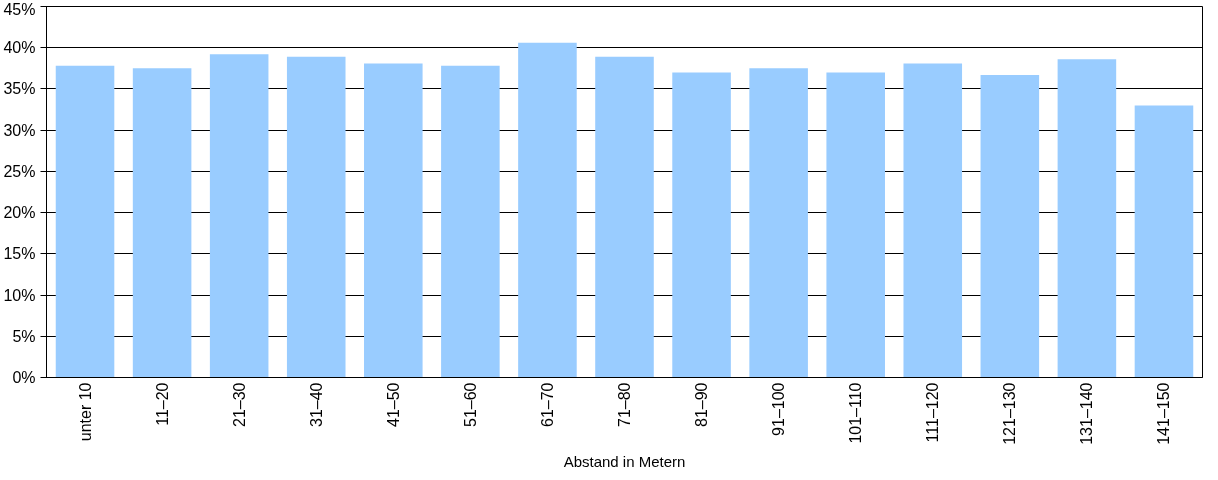 The width and height of the screenshot is (1218, 480). Describe the element at coordinates (1087, 413) in the screenshot. I see `x-tick-label: 131–140` at that location.